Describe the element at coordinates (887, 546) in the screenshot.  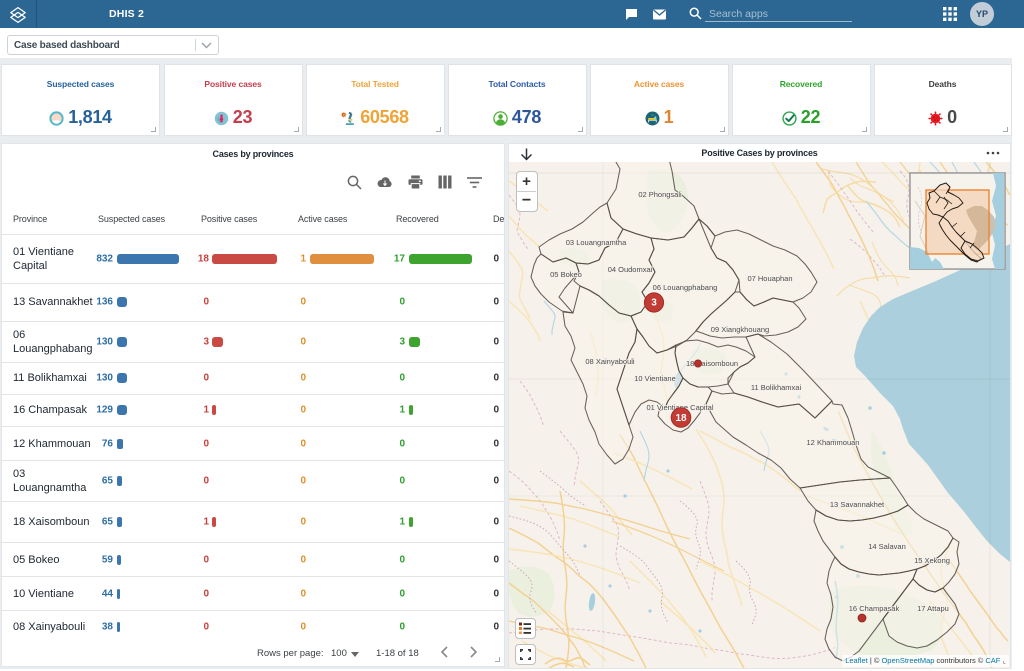
I see `svg-text: 14 Salavan` at that location.